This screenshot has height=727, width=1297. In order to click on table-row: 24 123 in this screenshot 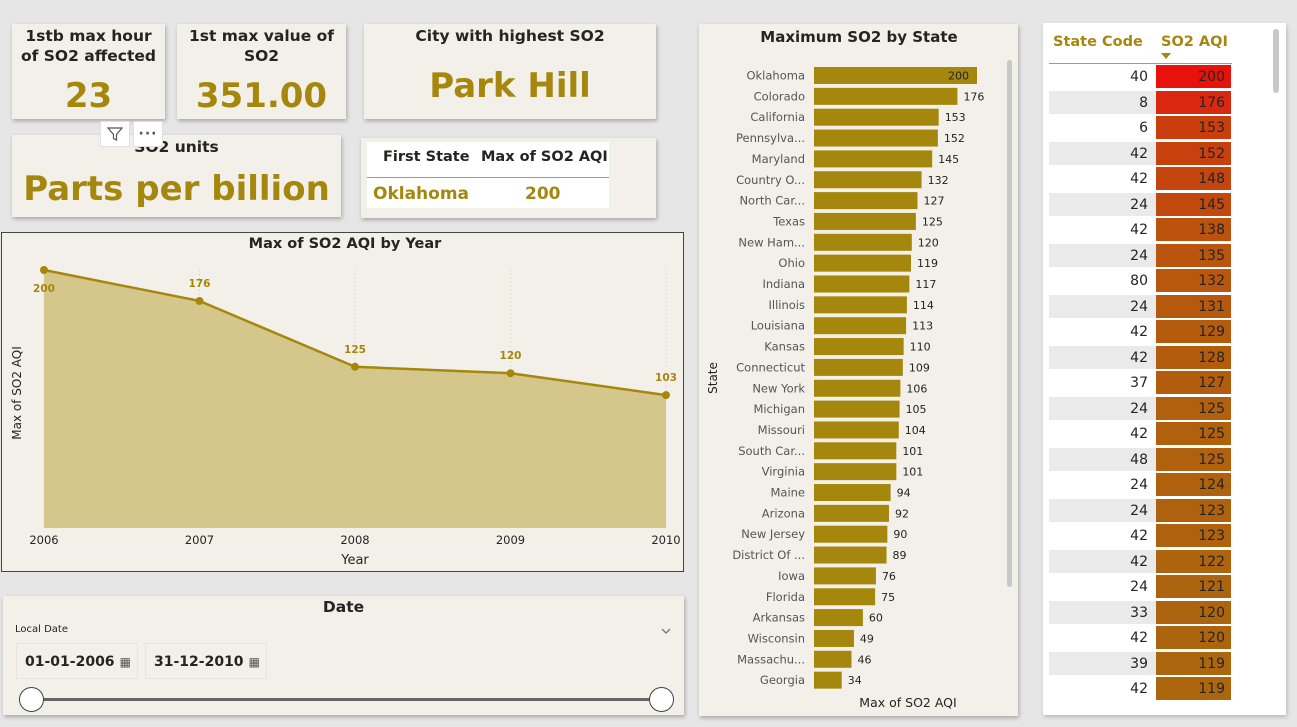, I will do `click(1140, 511)`.